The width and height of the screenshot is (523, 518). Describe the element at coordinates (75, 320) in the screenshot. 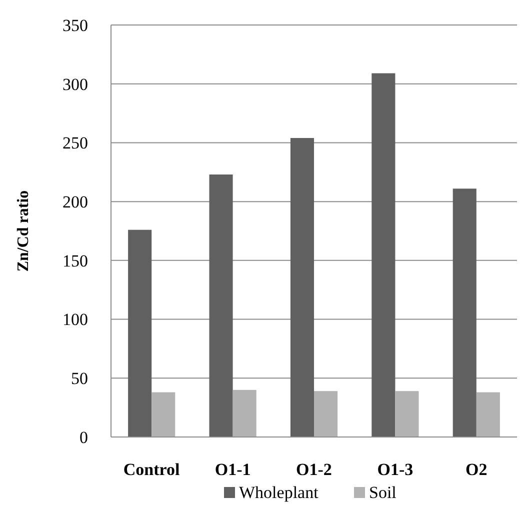

I see `y-tick-label: 100` at that location.